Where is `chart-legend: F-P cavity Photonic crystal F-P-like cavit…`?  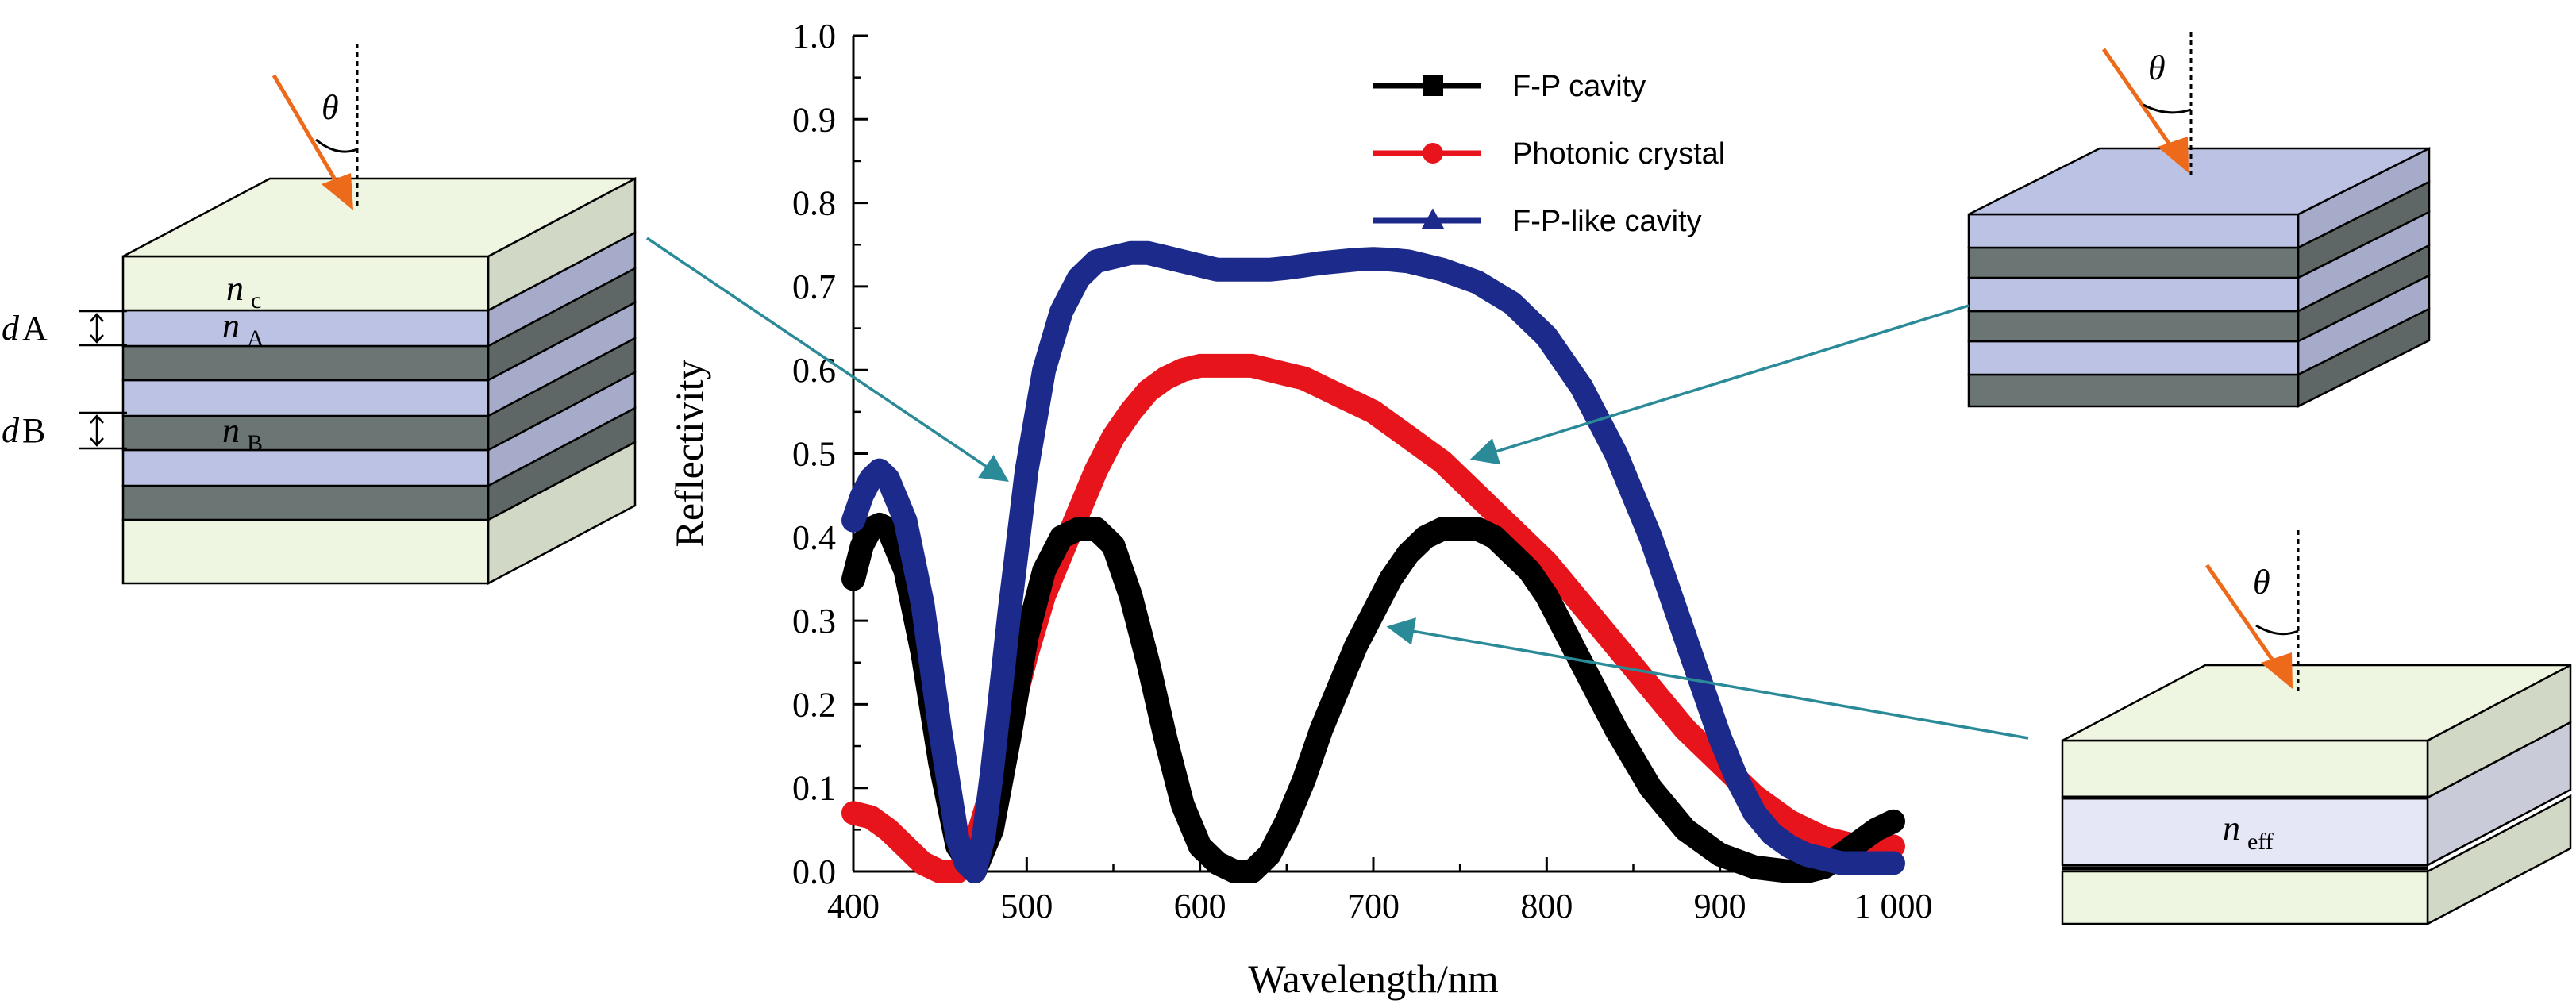 chart-legend: F-P cavity Photonic crystal F-P-like cavit… is located at coordinates (1549, 154).